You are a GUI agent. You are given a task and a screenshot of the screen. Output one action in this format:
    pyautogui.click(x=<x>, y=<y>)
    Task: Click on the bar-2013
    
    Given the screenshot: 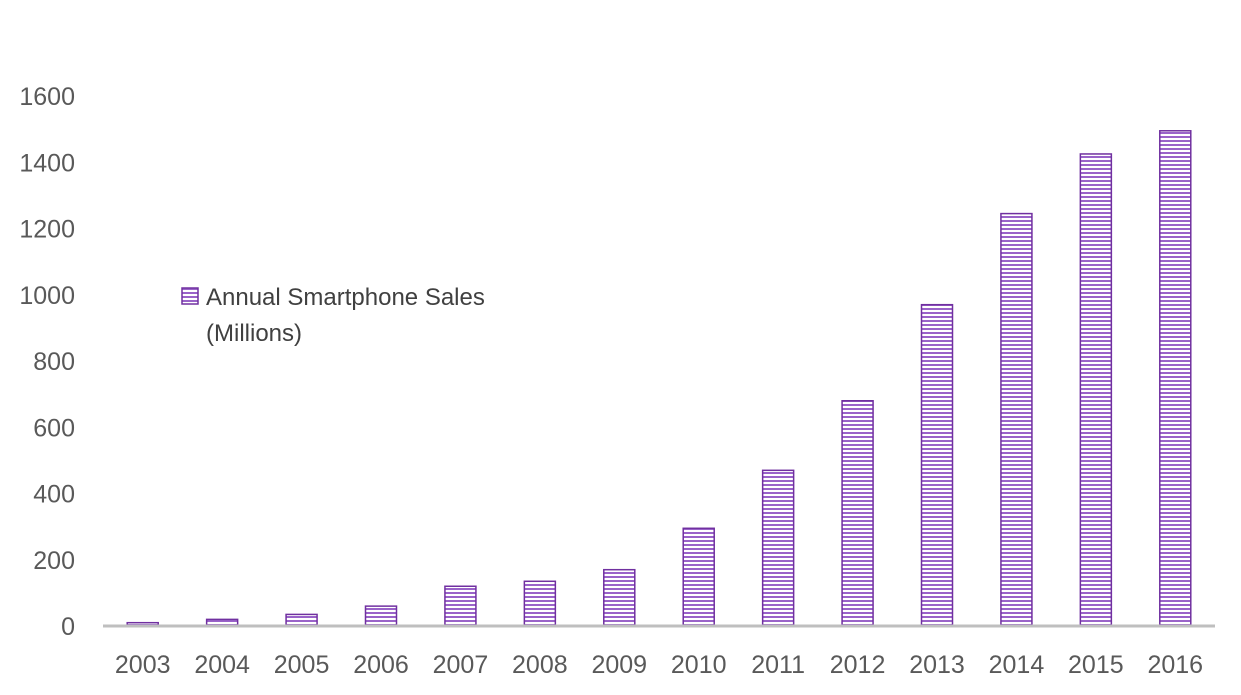 What is the action you would take?
    pyautogui.click(x=937, y=465)
    